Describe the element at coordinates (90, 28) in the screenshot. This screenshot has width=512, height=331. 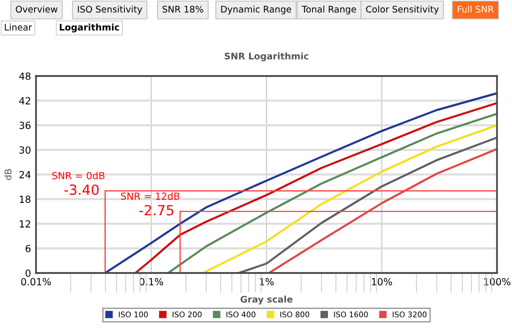
I see `text: Logarithmic` at that location.